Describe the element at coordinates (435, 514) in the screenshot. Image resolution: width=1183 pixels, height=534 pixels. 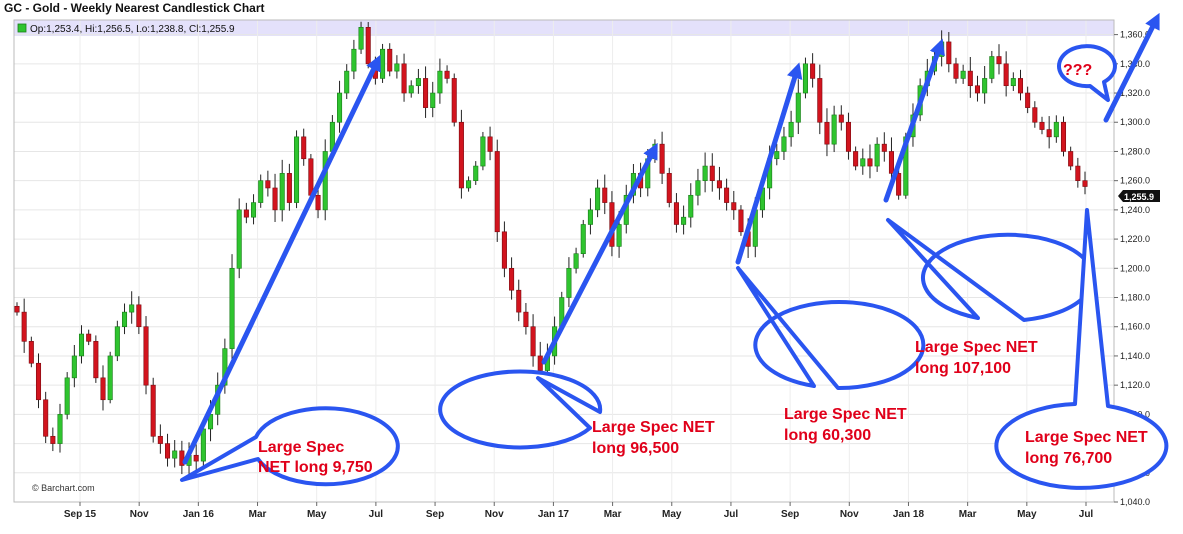
I see `x-tick-label: Sep` at that location.